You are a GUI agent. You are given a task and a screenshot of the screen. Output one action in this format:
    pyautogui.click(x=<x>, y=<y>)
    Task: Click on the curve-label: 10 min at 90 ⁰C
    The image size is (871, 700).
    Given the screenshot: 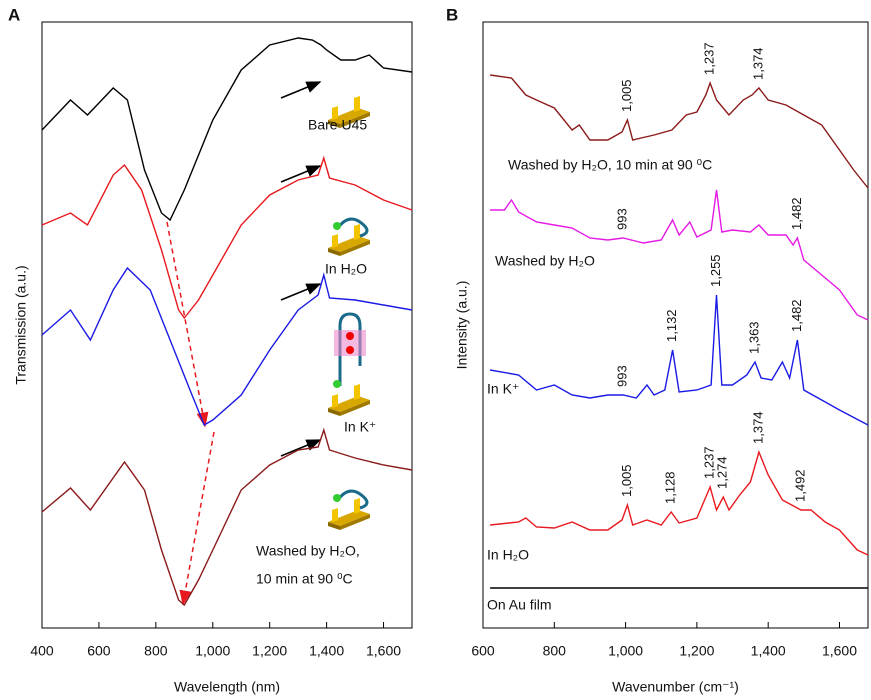 What is the action you would take?
    pyautogui.click(x=304, y=579)
    